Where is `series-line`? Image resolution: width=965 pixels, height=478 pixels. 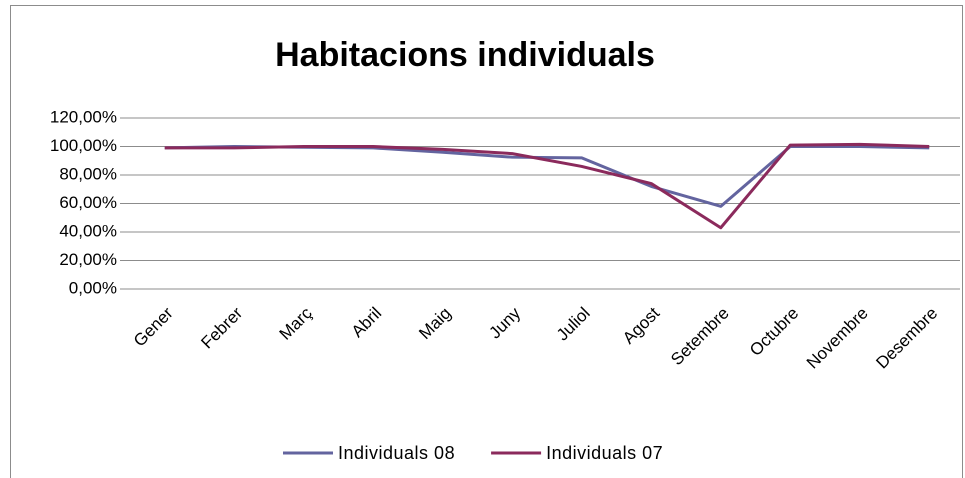 series-line is located at coordinates (547, 186).